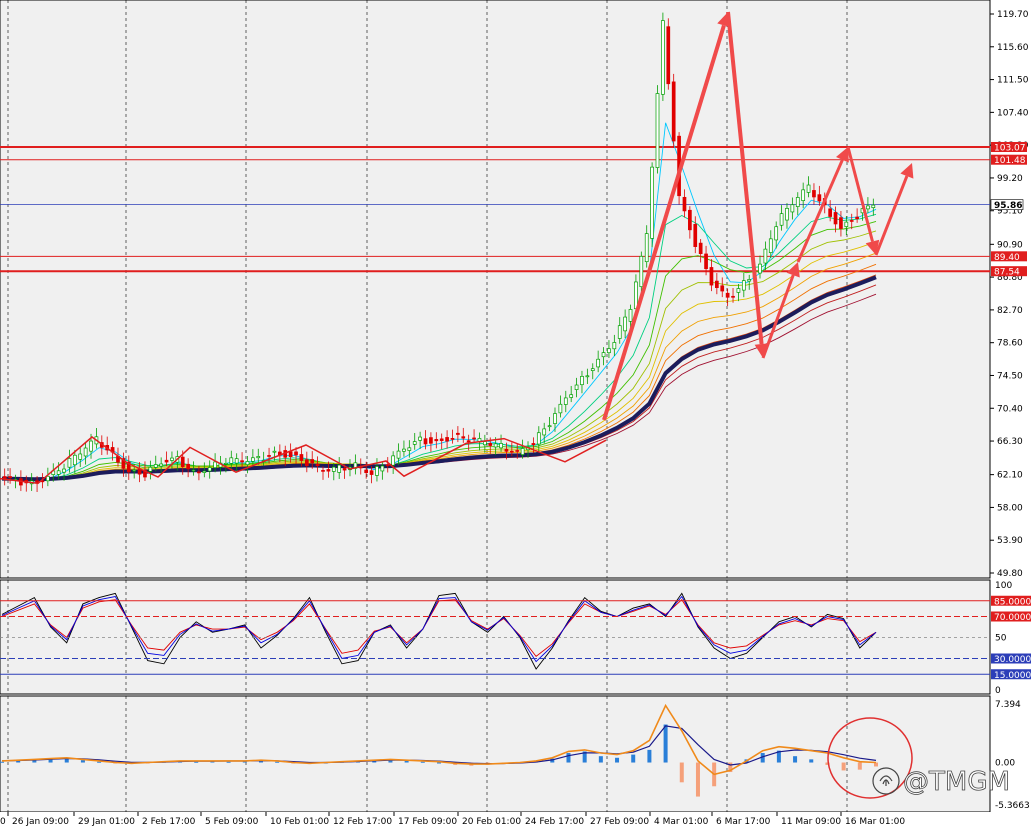 The height and width of the screenshot is (828, 1033). I want to click on price-tick-label: 111.50, so click(1013, 81).